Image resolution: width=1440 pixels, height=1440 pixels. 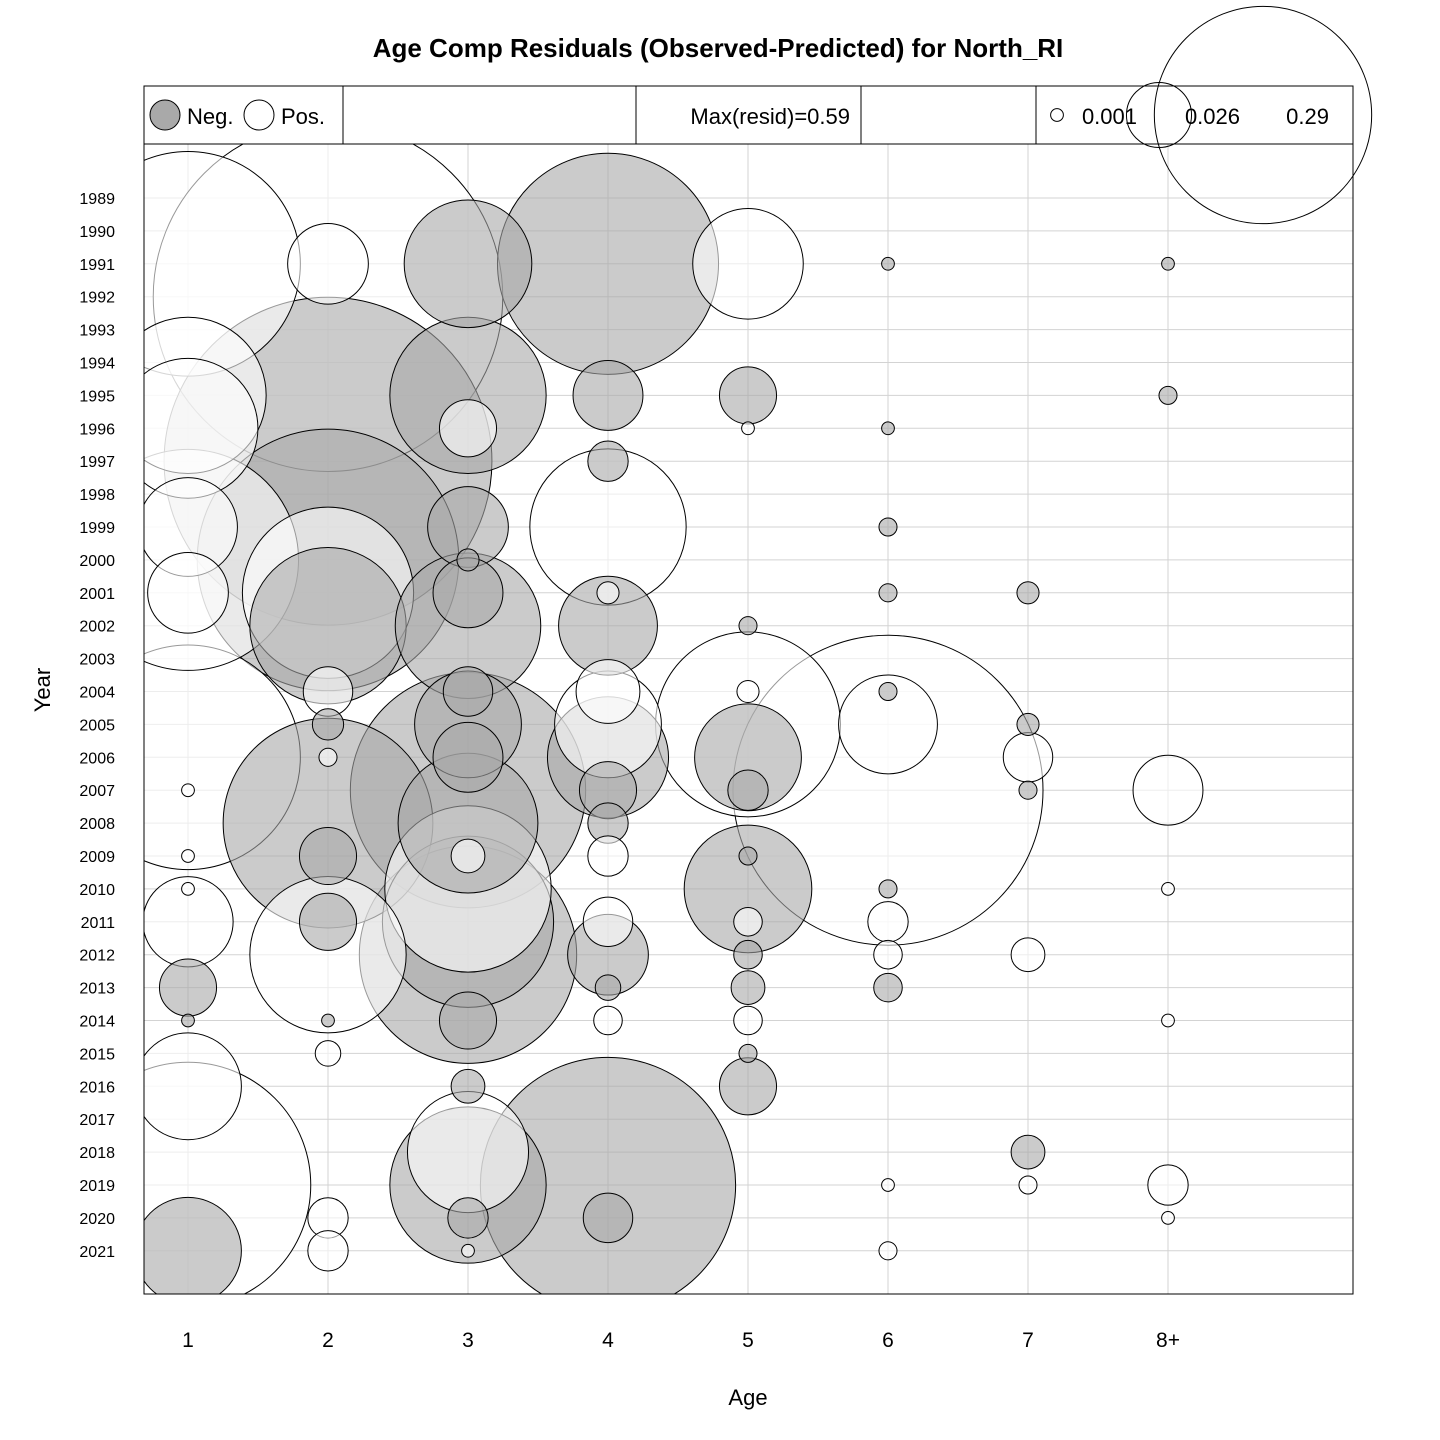 I want to click on x-tick-label: 4, so click(x=608, y=1340).